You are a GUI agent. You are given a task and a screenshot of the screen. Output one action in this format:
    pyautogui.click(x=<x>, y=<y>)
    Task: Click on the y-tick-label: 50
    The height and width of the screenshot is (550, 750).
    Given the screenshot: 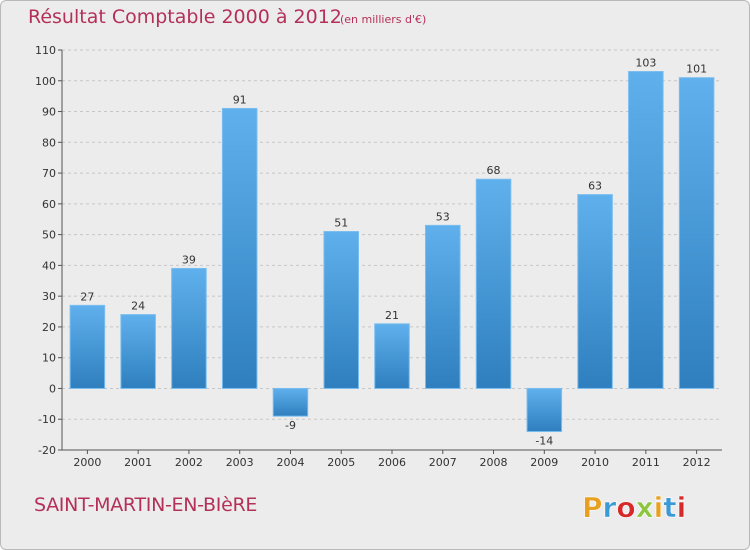 What is the action you would take?
    pyautogui.click(x=49, y=235)
    